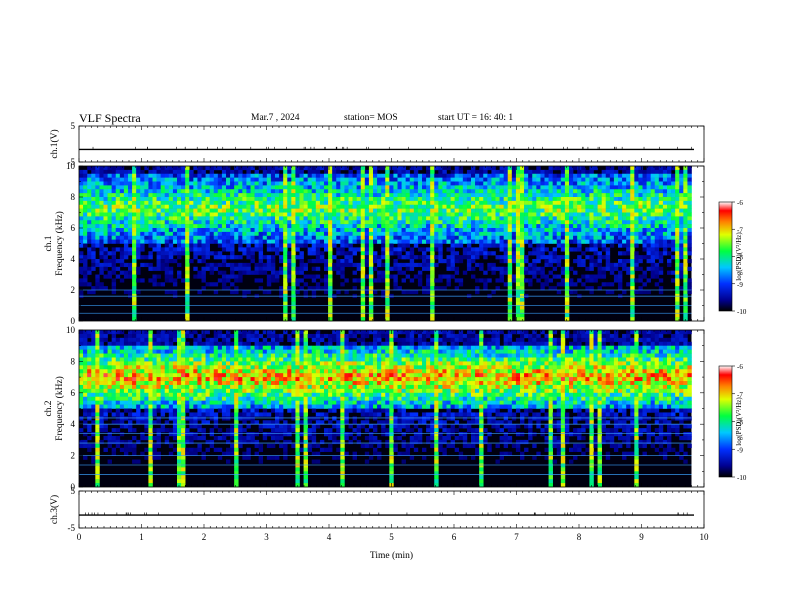 This screenshot has width=792, height=612. Describe the element at coordinates (740, 395) in the screenshot. I see `ch2-spectrogram-colorbar-tick: -7` at that location.